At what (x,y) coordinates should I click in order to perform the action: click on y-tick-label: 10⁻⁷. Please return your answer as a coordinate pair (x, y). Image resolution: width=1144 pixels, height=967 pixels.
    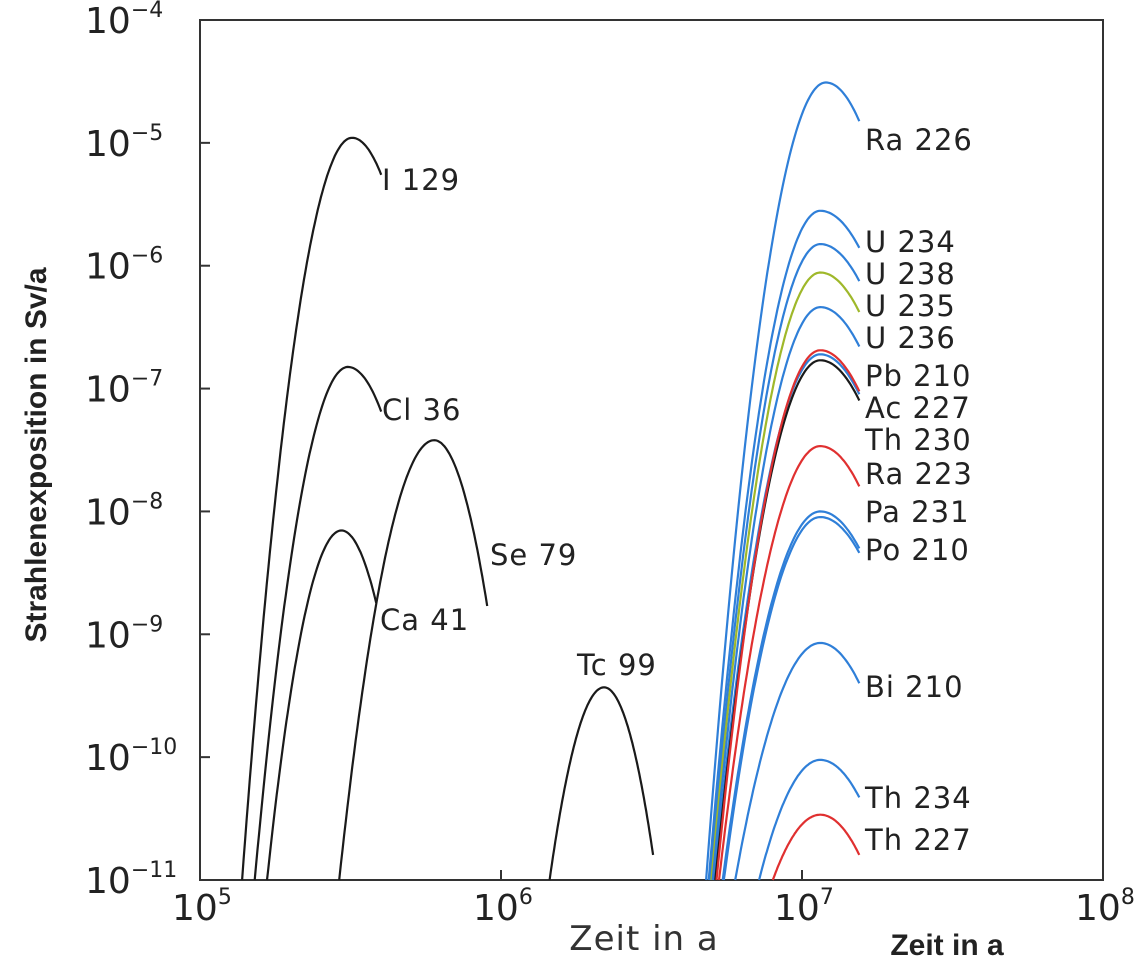
    Looking at the image, I should click on (124, 389).